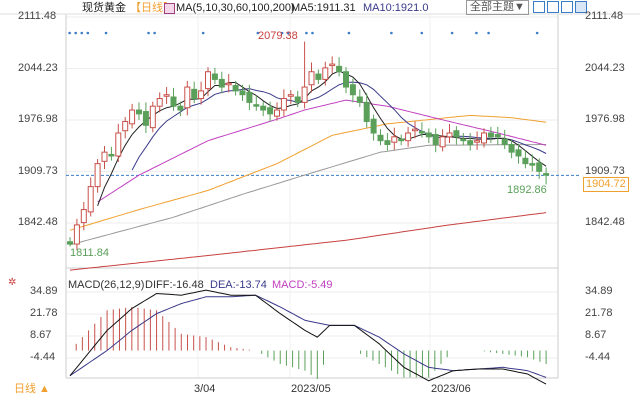 This screenshot has height=400, width=640. I want to click on macd-tick-left: 21.78, so click(44, 313).